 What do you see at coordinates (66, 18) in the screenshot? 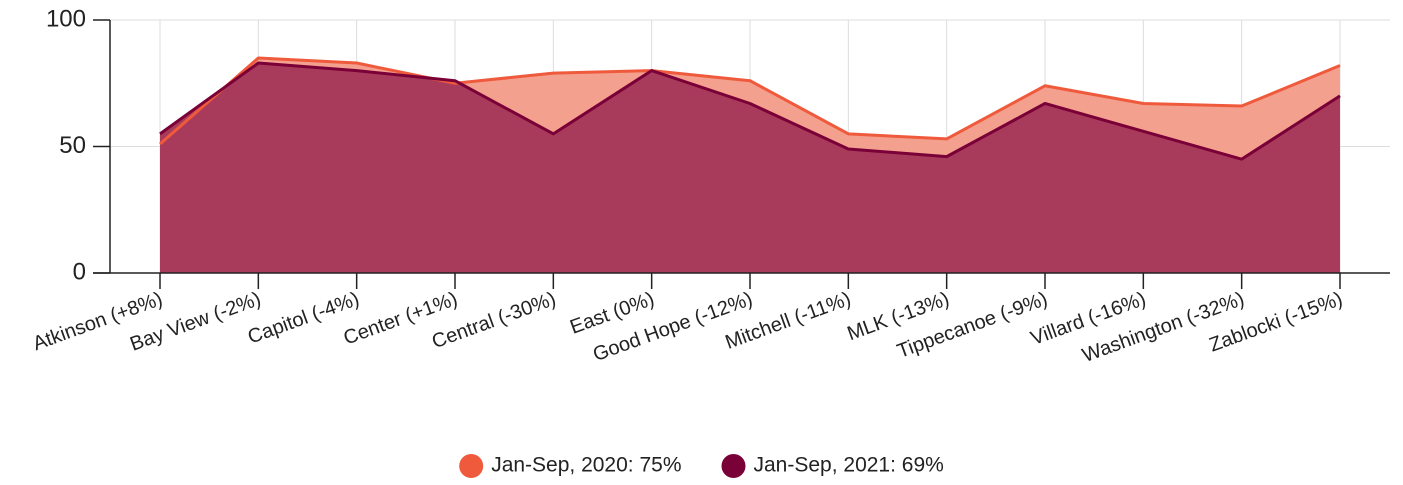
I see `y-tick-label: 100` at bounding box center [66, 18].